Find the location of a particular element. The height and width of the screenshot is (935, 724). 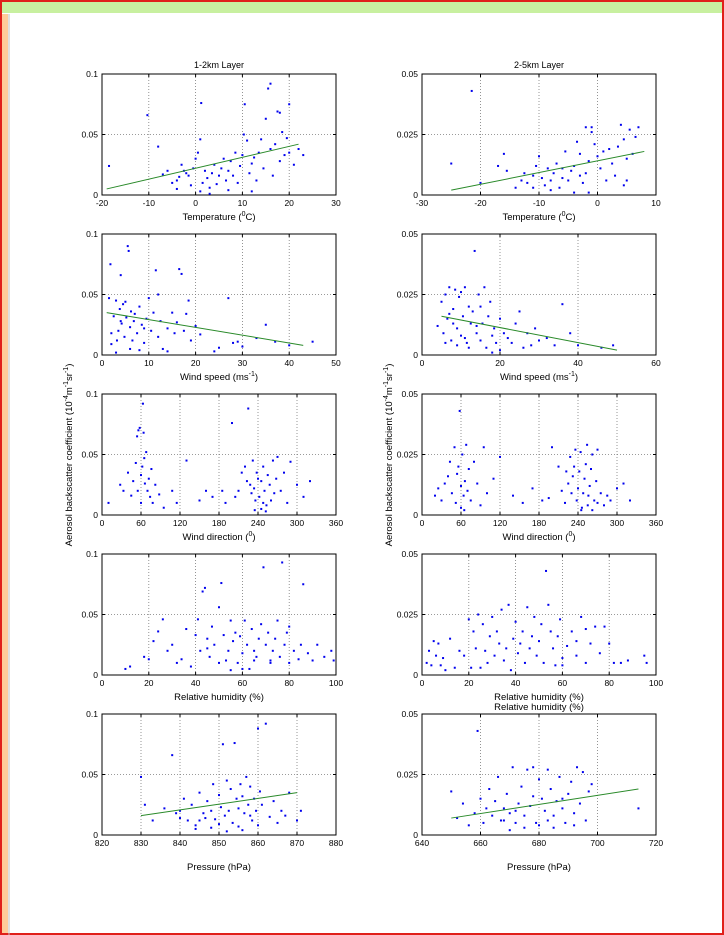

x-tick-label: 0 is located at coordinates (422, 683).